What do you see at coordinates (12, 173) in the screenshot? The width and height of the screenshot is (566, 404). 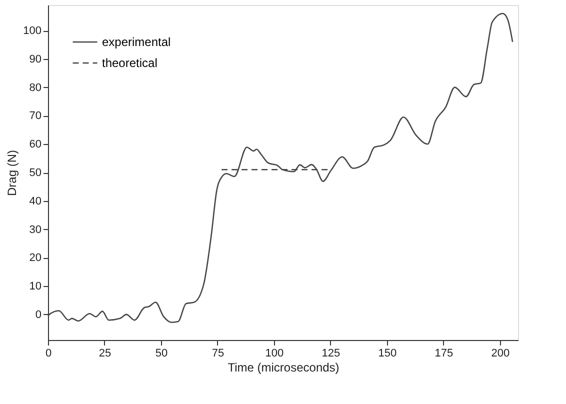 I see `y-axis-title: Drag (N)` at bounding box center [12, 173].